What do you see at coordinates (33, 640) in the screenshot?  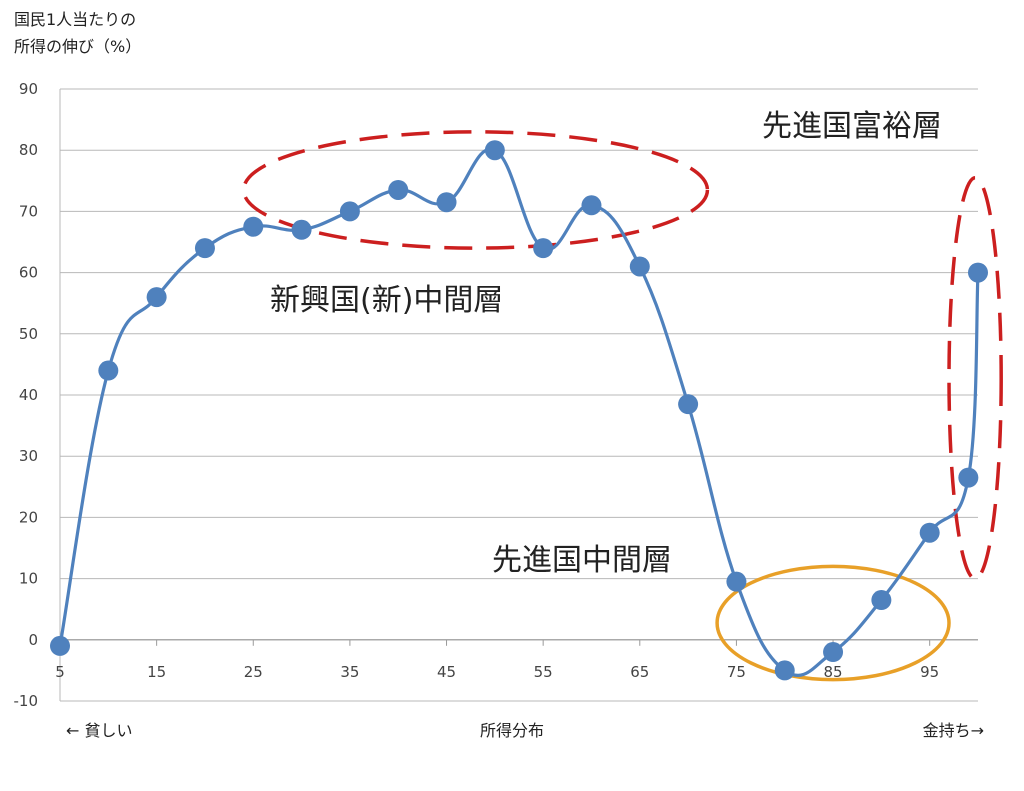 I see `y-tick-label: 0` at bounding box center [33, 640].